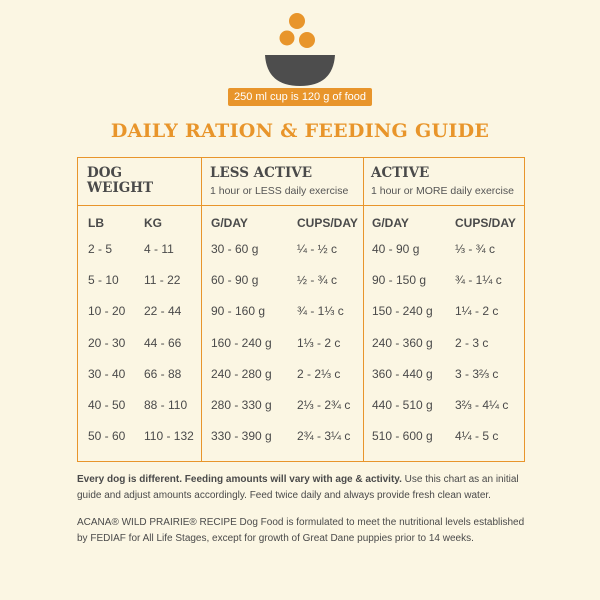 Image resolution: width=600 pixels, height=600 pixels. I want to click on table-cell: 2⅓ - 2¾ c, so click(324, 405).